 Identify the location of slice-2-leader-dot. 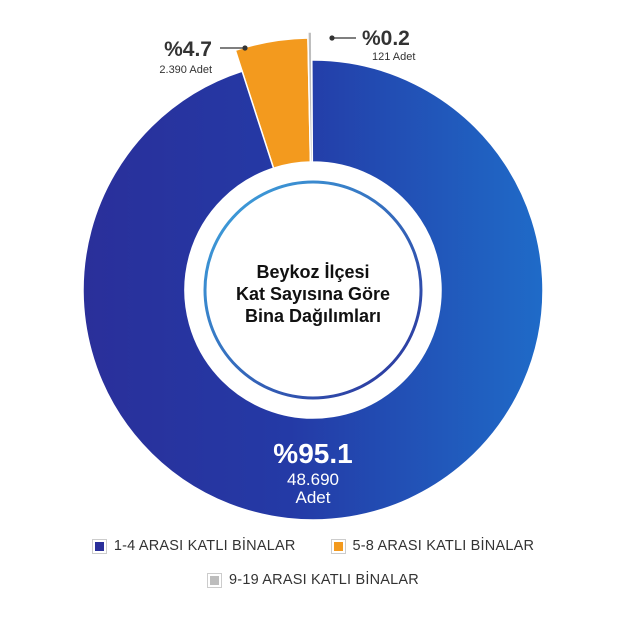
(245, 48).